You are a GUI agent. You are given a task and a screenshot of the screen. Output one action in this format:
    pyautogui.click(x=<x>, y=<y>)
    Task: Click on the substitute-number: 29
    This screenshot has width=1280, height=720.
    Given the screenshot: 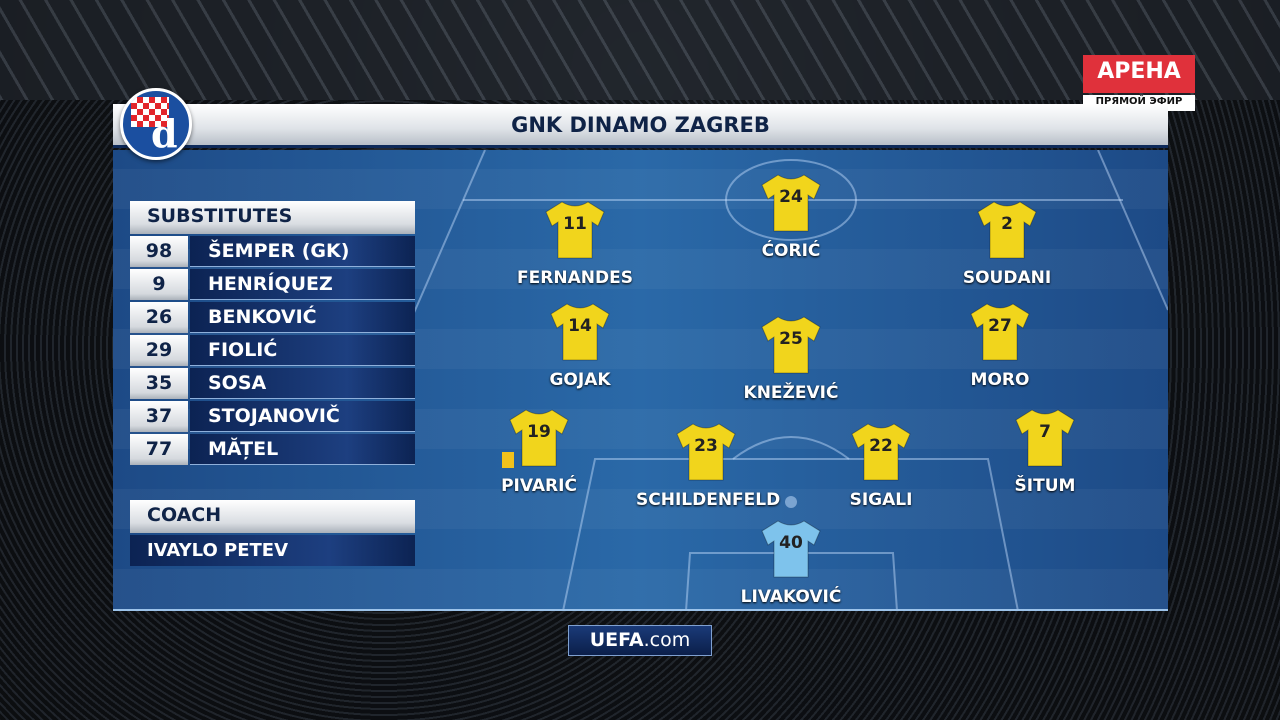 What is the action you would take?
    pyautogui.click(x=159, y=350)
    